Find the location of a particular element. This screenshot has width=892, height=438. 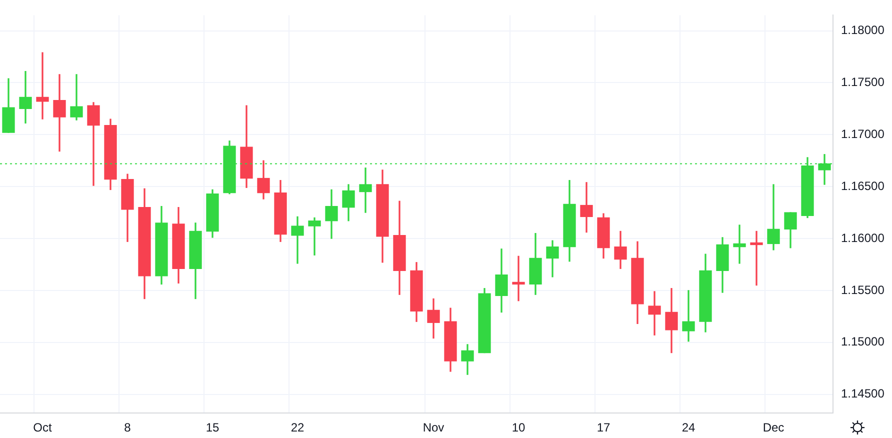

x-tick-label: 17 is located at coordinates (603, 427).